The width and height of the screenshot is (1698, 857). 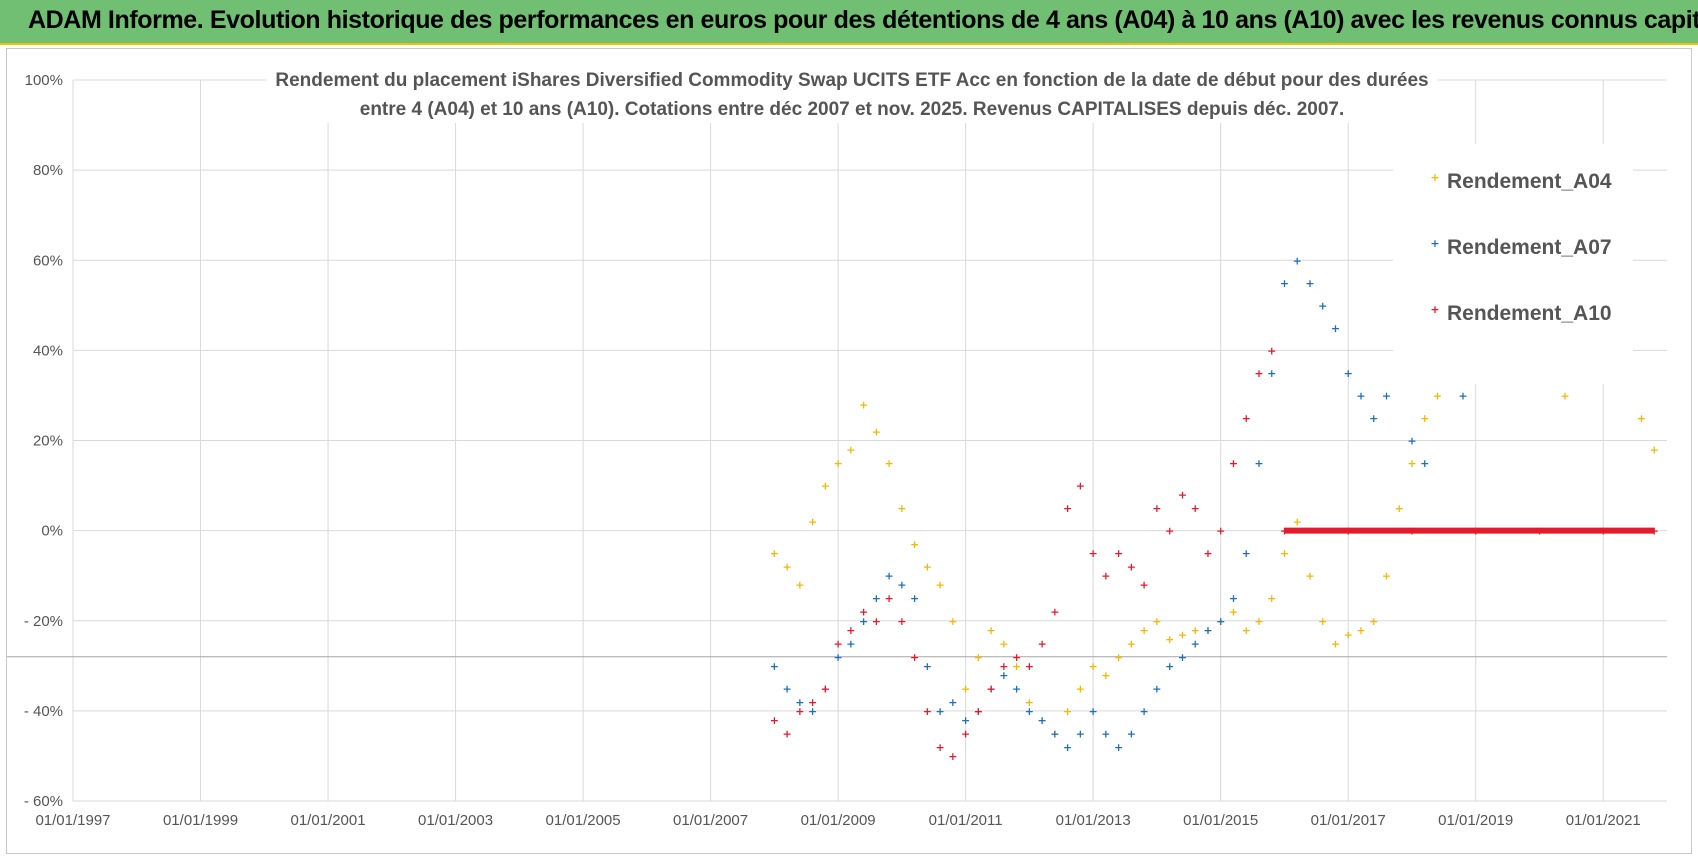 What do you see at coordinates (1603, 820) in the screenshot?
I see `x-tick-label: 01/01/2021` at bounding box center [1603, 820].